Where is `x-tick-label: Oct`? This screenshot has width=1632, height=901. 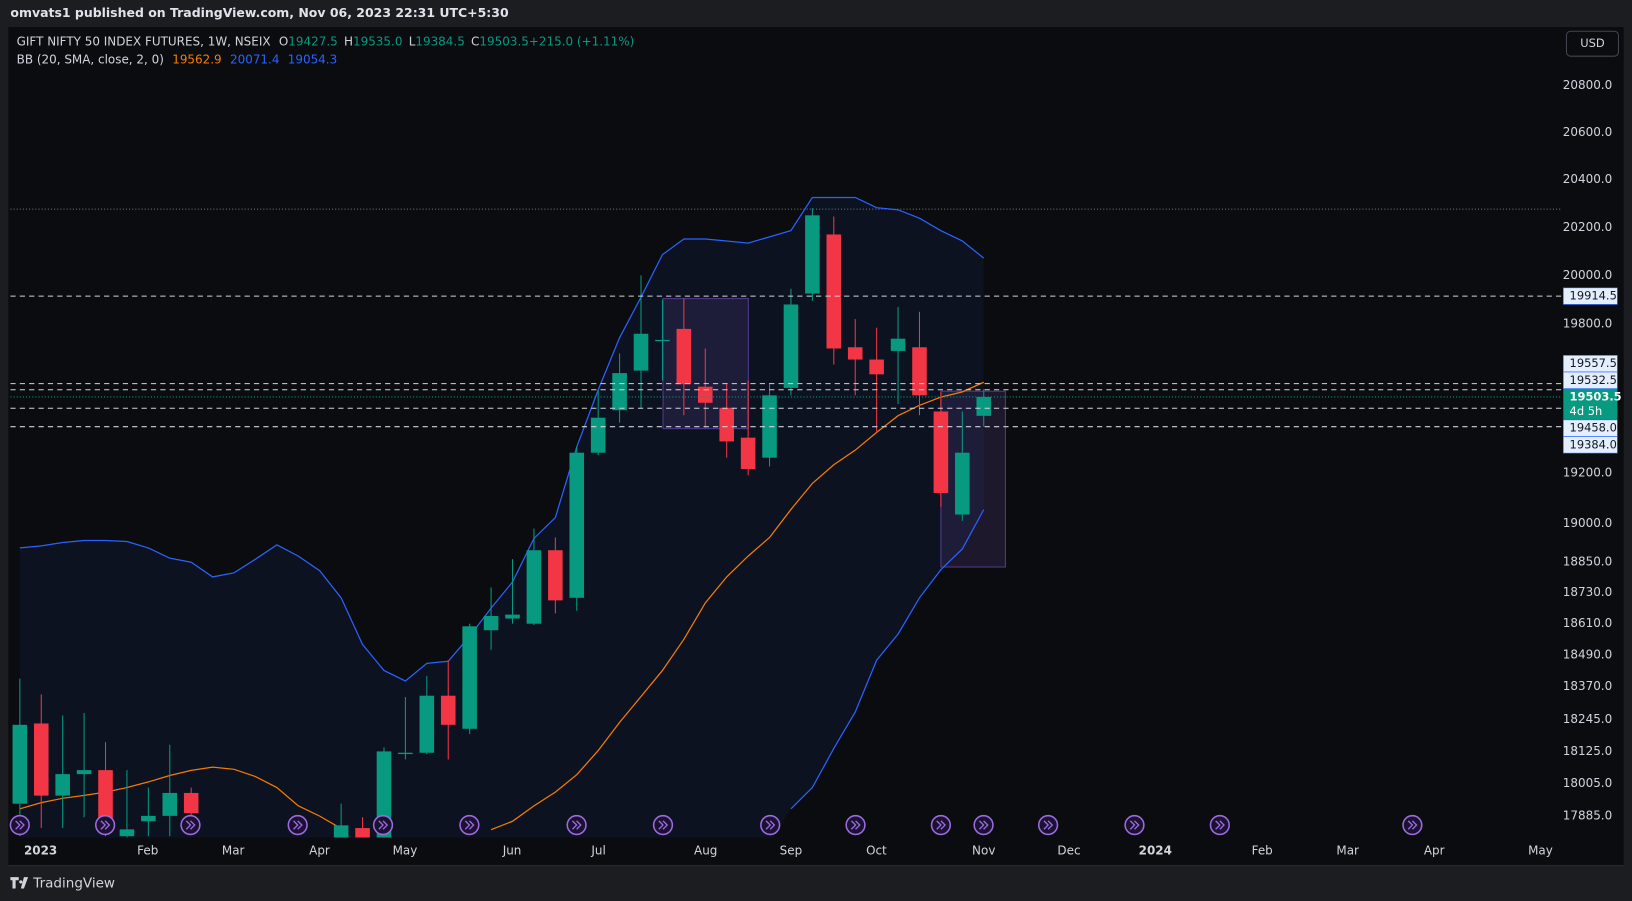
x-tick-label: Oct is located at coordinates (876, 851).